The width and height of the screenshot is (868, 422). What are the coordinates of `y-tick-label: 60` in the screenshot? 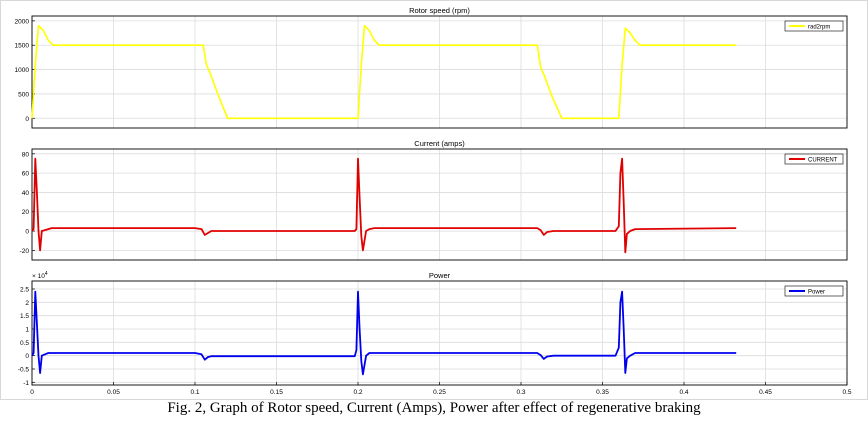 It's located at (26, 174).